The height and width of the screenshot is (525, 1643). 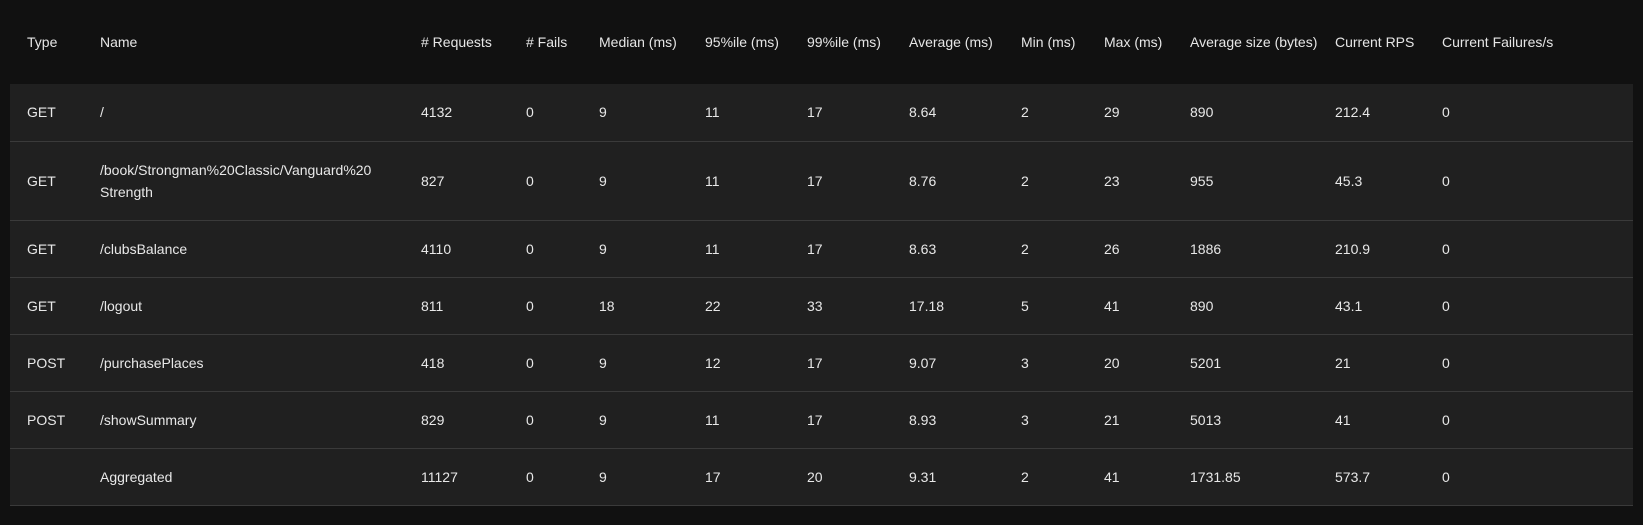 I want to click on cell-average: 17.18, so click(x=927, y=305).